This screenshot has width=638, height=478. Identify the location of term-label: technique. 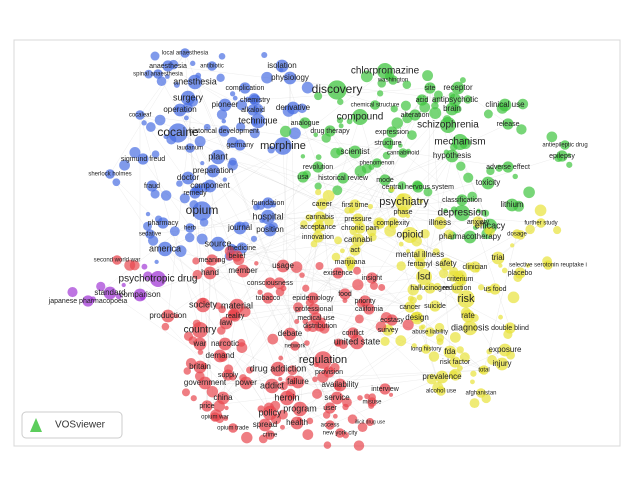
(257, 120).